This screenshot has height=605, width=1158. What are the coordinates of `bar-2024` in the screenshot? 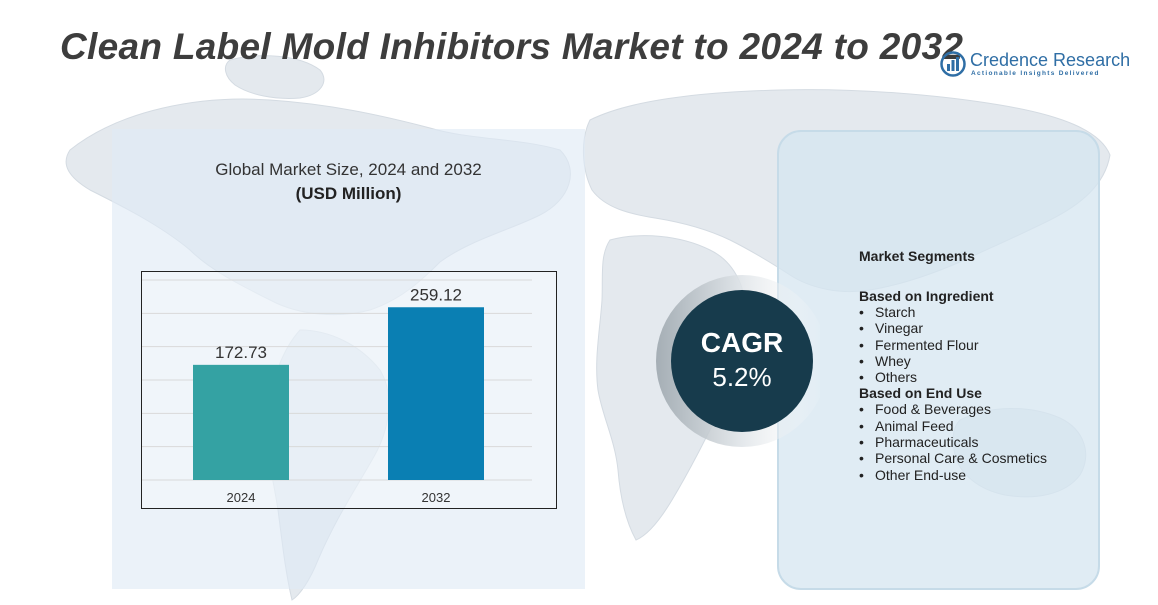 It's located at (241, 422).